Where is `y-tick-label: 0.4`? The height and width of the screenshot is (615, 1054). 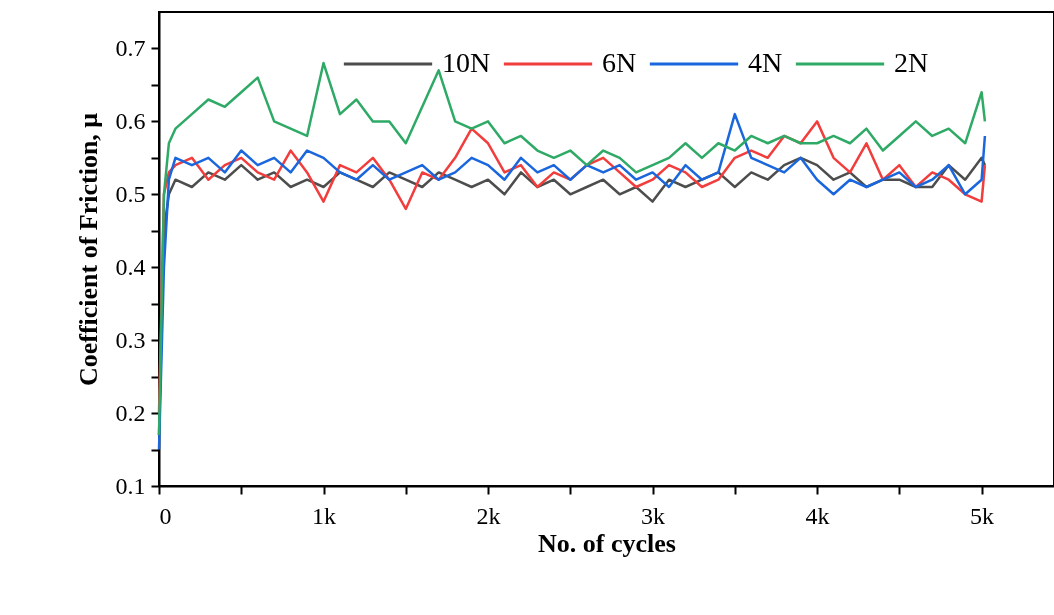
y-tick-label: 0.4 is located at coordinates (130, 266).